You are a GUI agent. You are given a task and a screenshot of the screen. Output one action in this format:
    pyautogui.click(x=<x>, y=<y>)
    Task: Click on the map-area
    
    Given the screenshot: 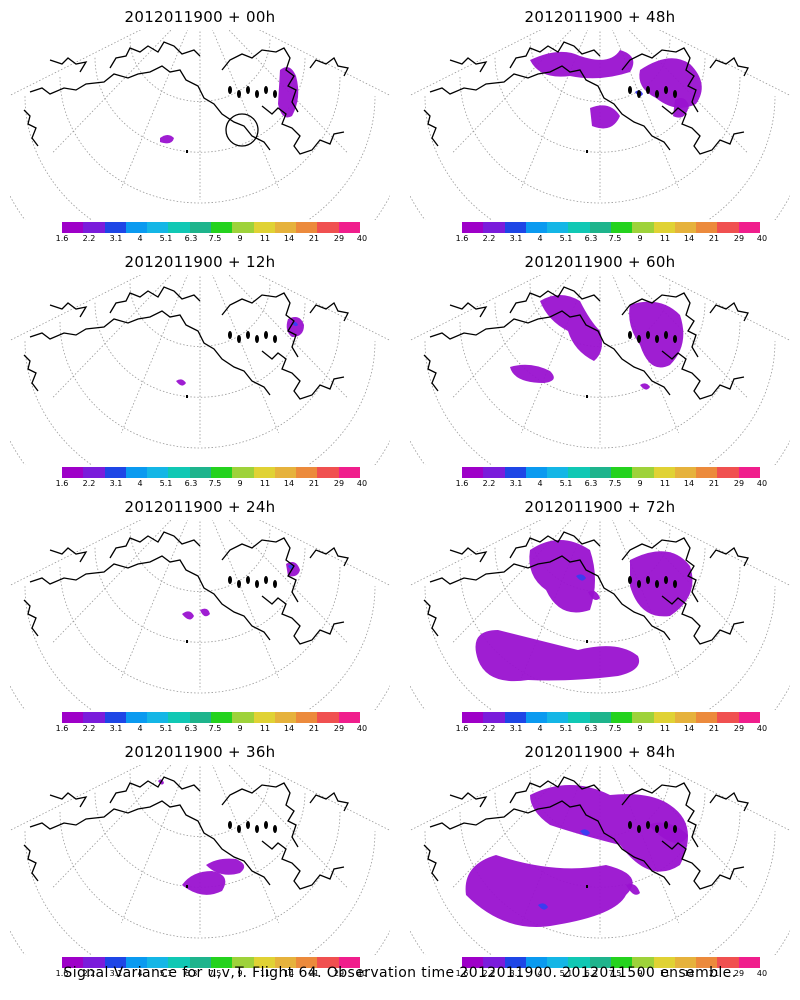 What is the action you would take?
    pyautogui.click(x=594, y=867)
    